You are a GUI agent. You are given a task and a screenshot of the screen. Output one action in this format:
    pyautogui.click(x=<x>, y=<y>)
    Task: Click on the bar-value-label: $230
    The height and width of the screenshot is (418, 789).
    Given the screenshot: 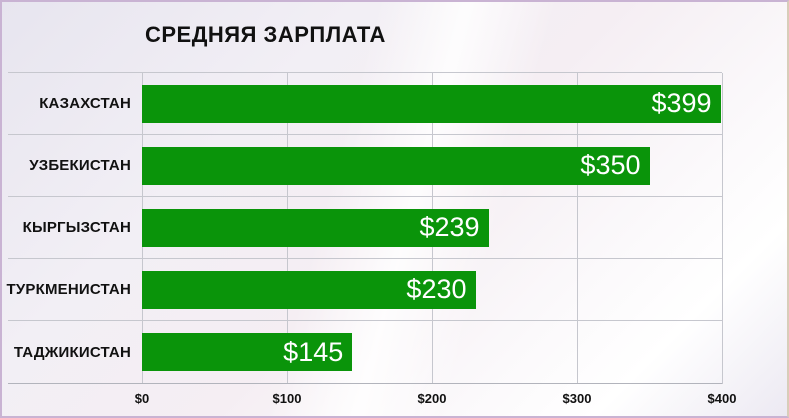 What is the action you would take?
    pyautogui.click(x=436, y=289)
    